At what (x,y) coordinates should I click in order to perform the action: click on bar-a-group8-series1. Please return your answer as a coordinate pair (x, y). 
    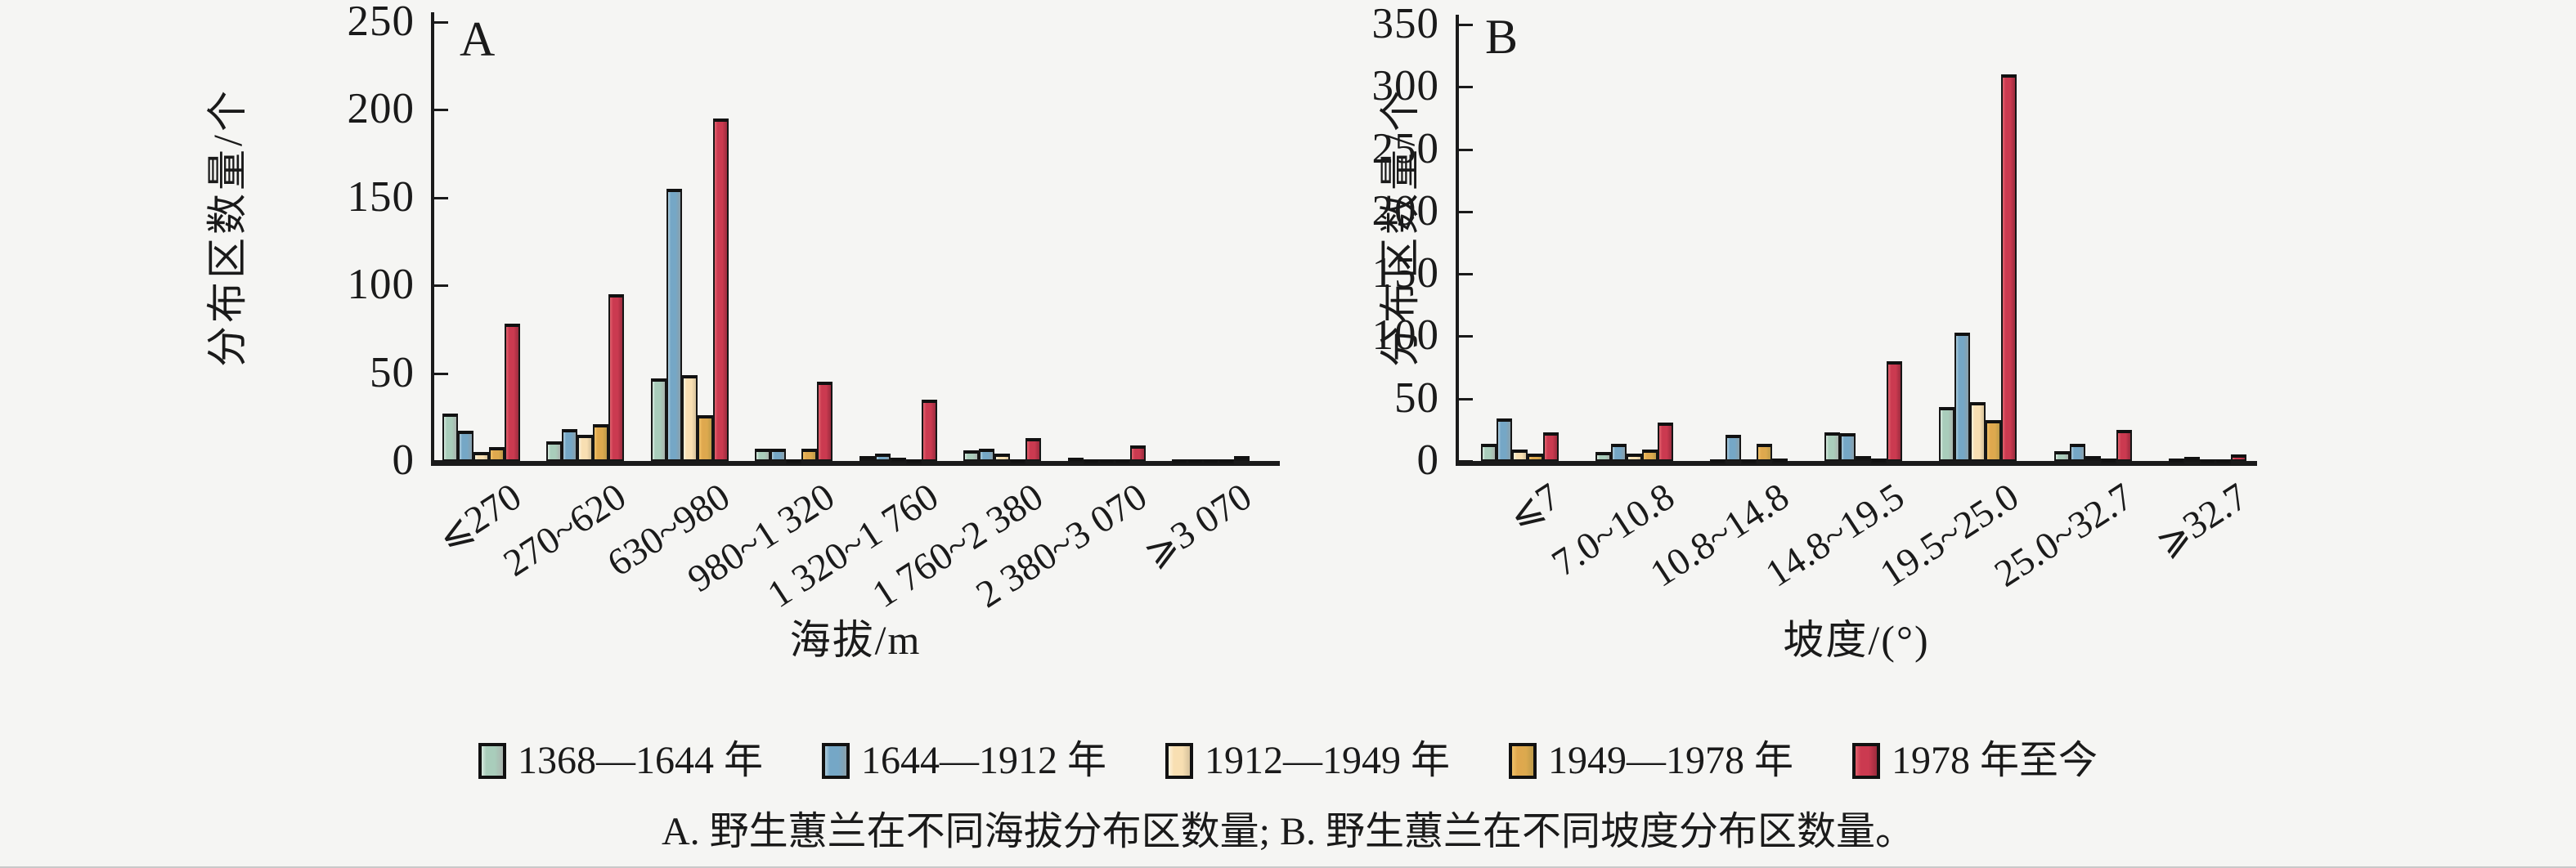
    Looking at the image, I should click on (1180, 461).